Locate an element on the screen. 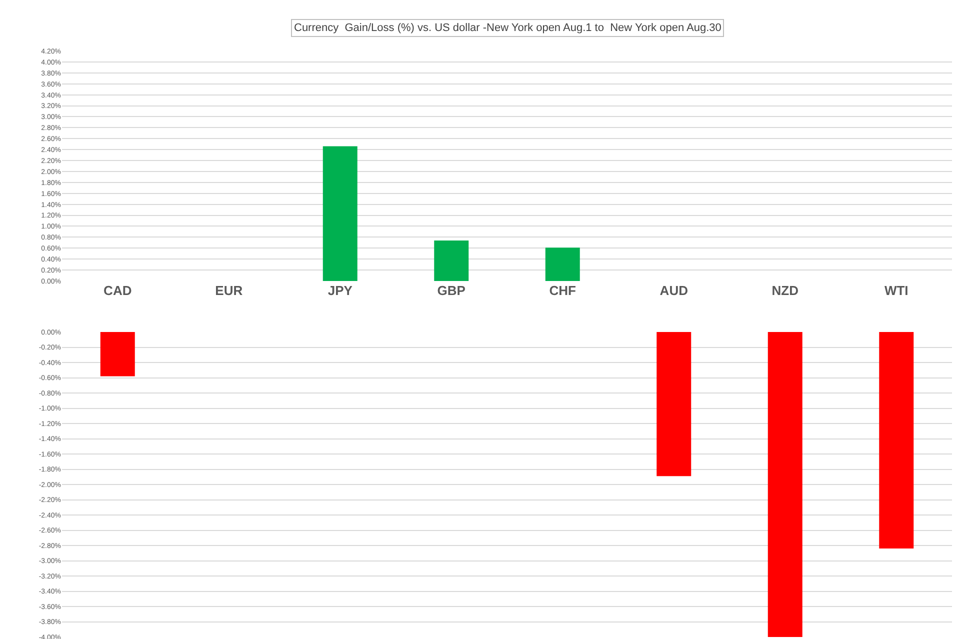 This screenshot has height=639, width=967. x-tick-label: CAD is located at coordinates (118, 290).